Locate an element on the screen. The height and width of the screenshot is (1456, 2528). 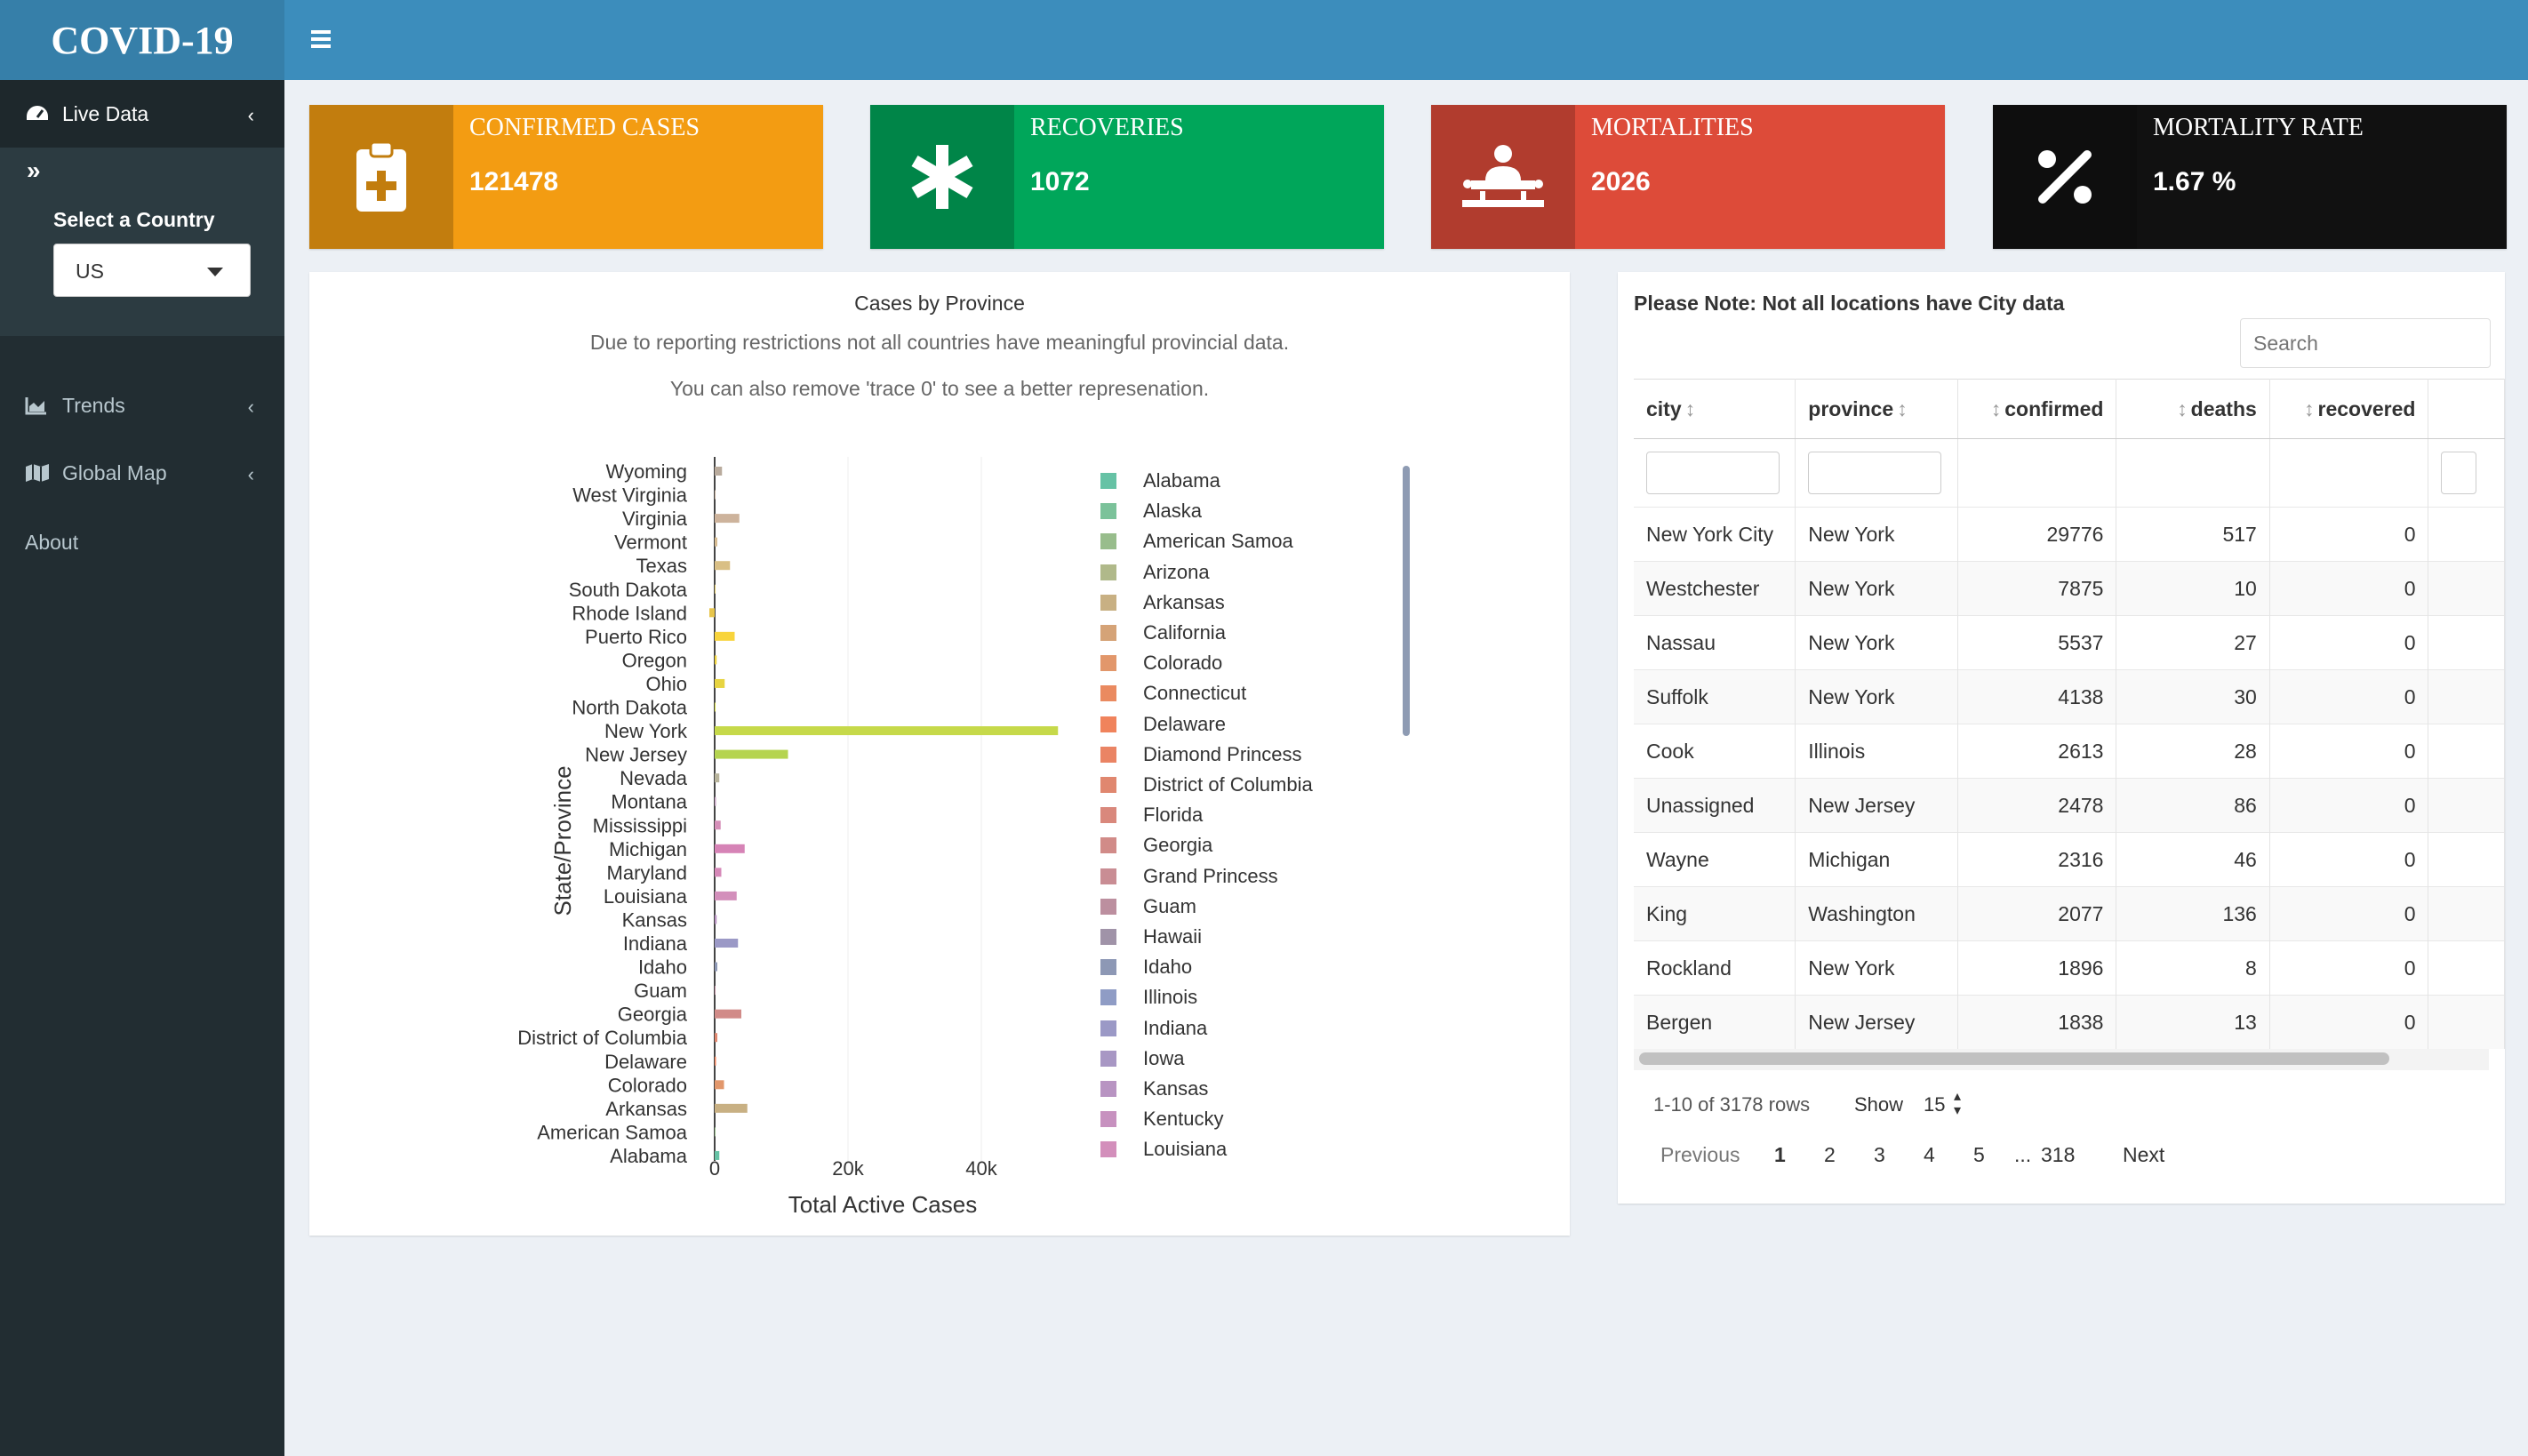
y-tick-label: Puerto Rico is located at coordinates (636, 637).